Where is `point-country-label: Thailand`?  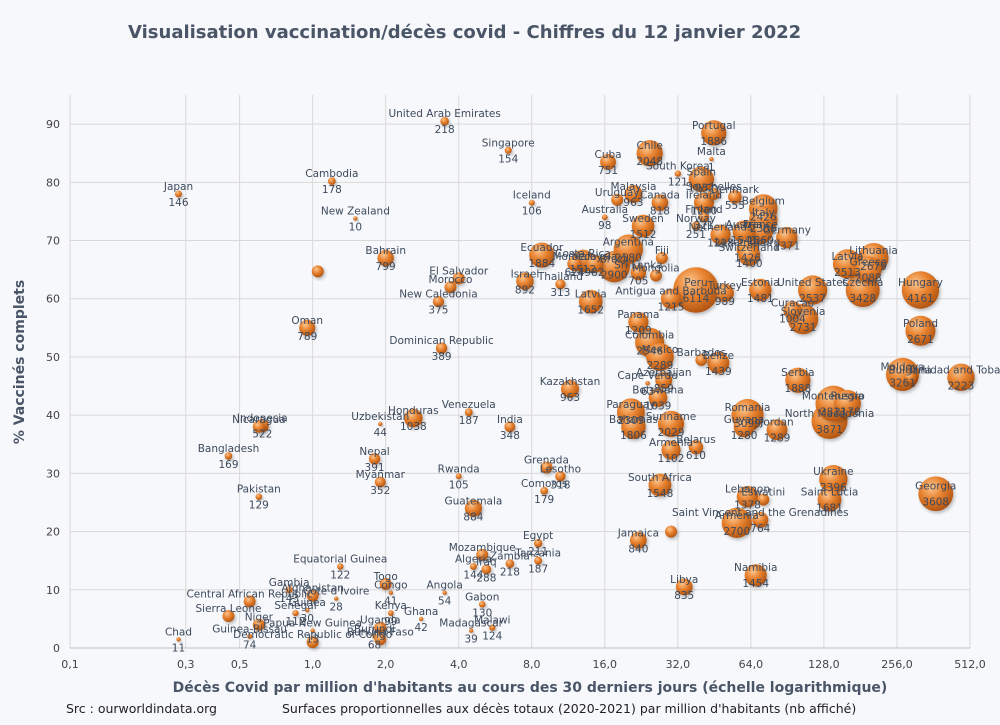
point-country-label: Thailand is located at coordinates (560, 277).